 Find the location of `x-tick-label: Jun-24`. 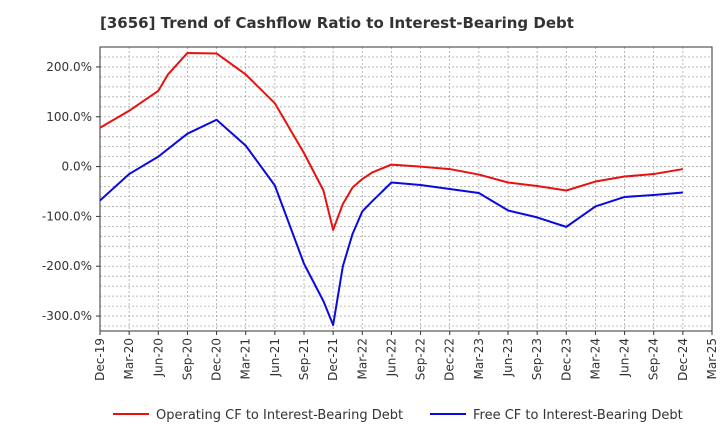

x-tick-label: Jun-24 is located at coordinates (625, 357).